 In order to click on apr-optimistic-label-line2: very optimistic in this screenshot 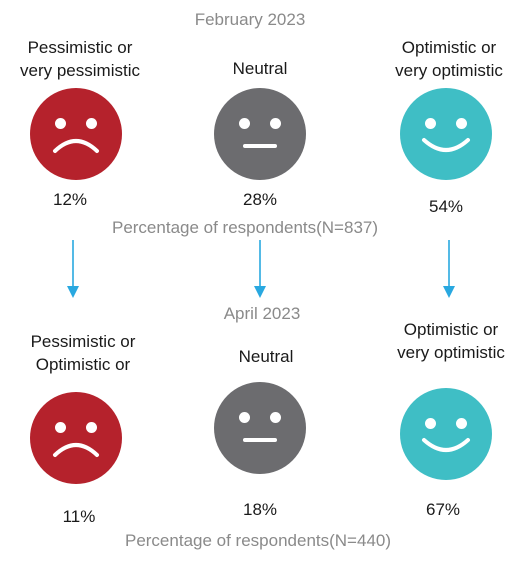, I will do `click(451, 352)`.